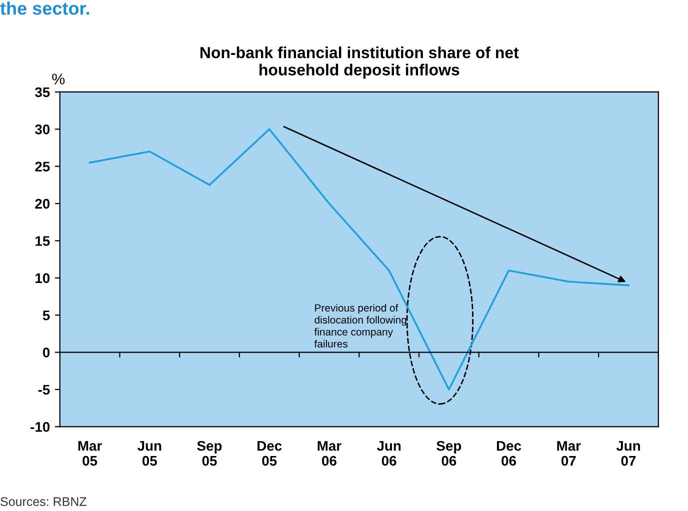 This screenshot has width=688, height=511. What do you see at coordinates (569, 453) in the screenshot?
I see `x-tick-label: Mar 07` at bounding box center [569, 453].